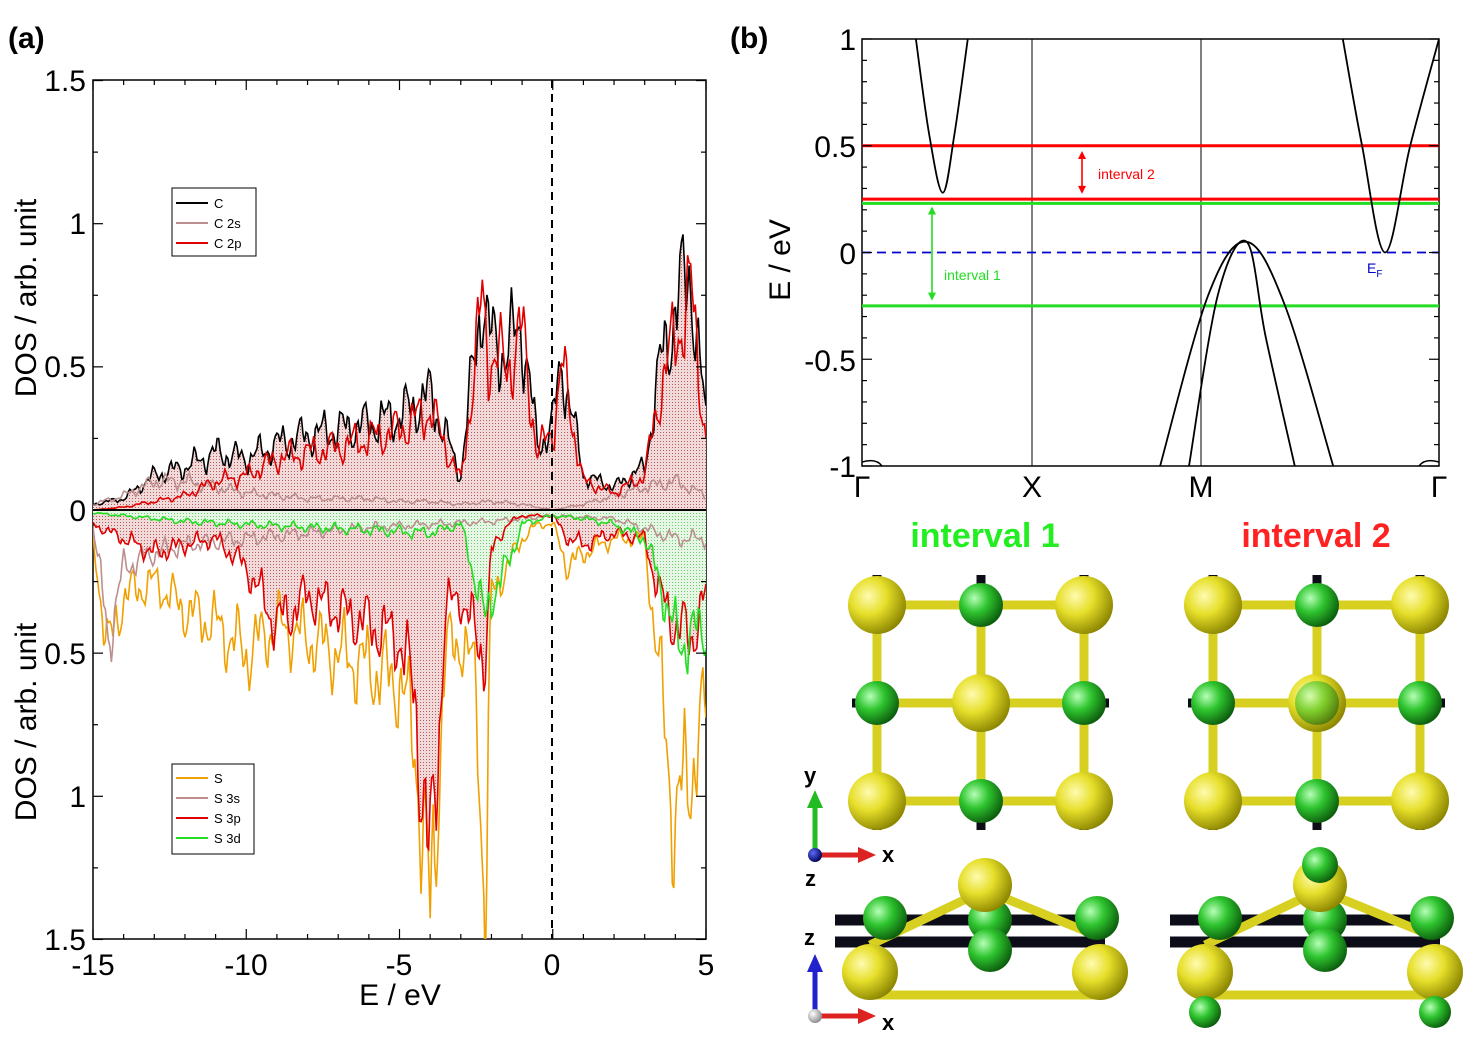  I want to click on panel-b-label: (b), so click(749, 38).